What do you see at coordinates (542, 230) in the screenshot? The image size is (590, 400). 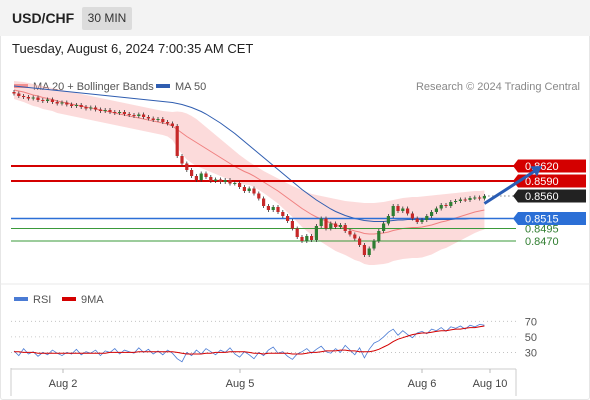 I see `level-label: 0.8495` at bounding box center [542, 230].